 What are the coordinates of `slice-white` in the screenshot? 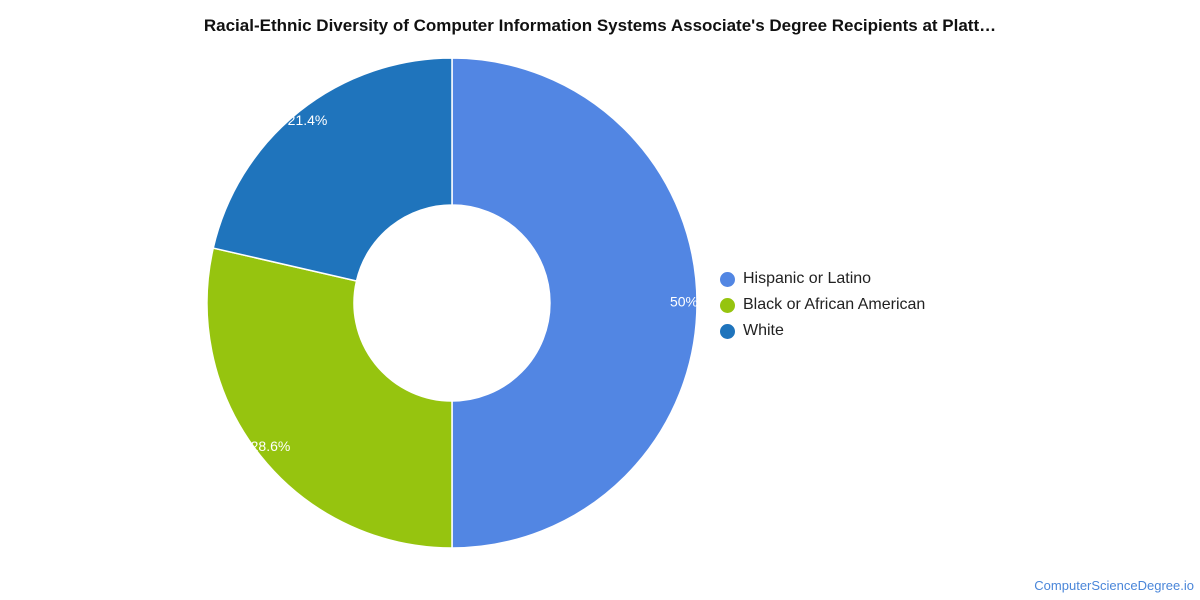 It's located at (332, 169).